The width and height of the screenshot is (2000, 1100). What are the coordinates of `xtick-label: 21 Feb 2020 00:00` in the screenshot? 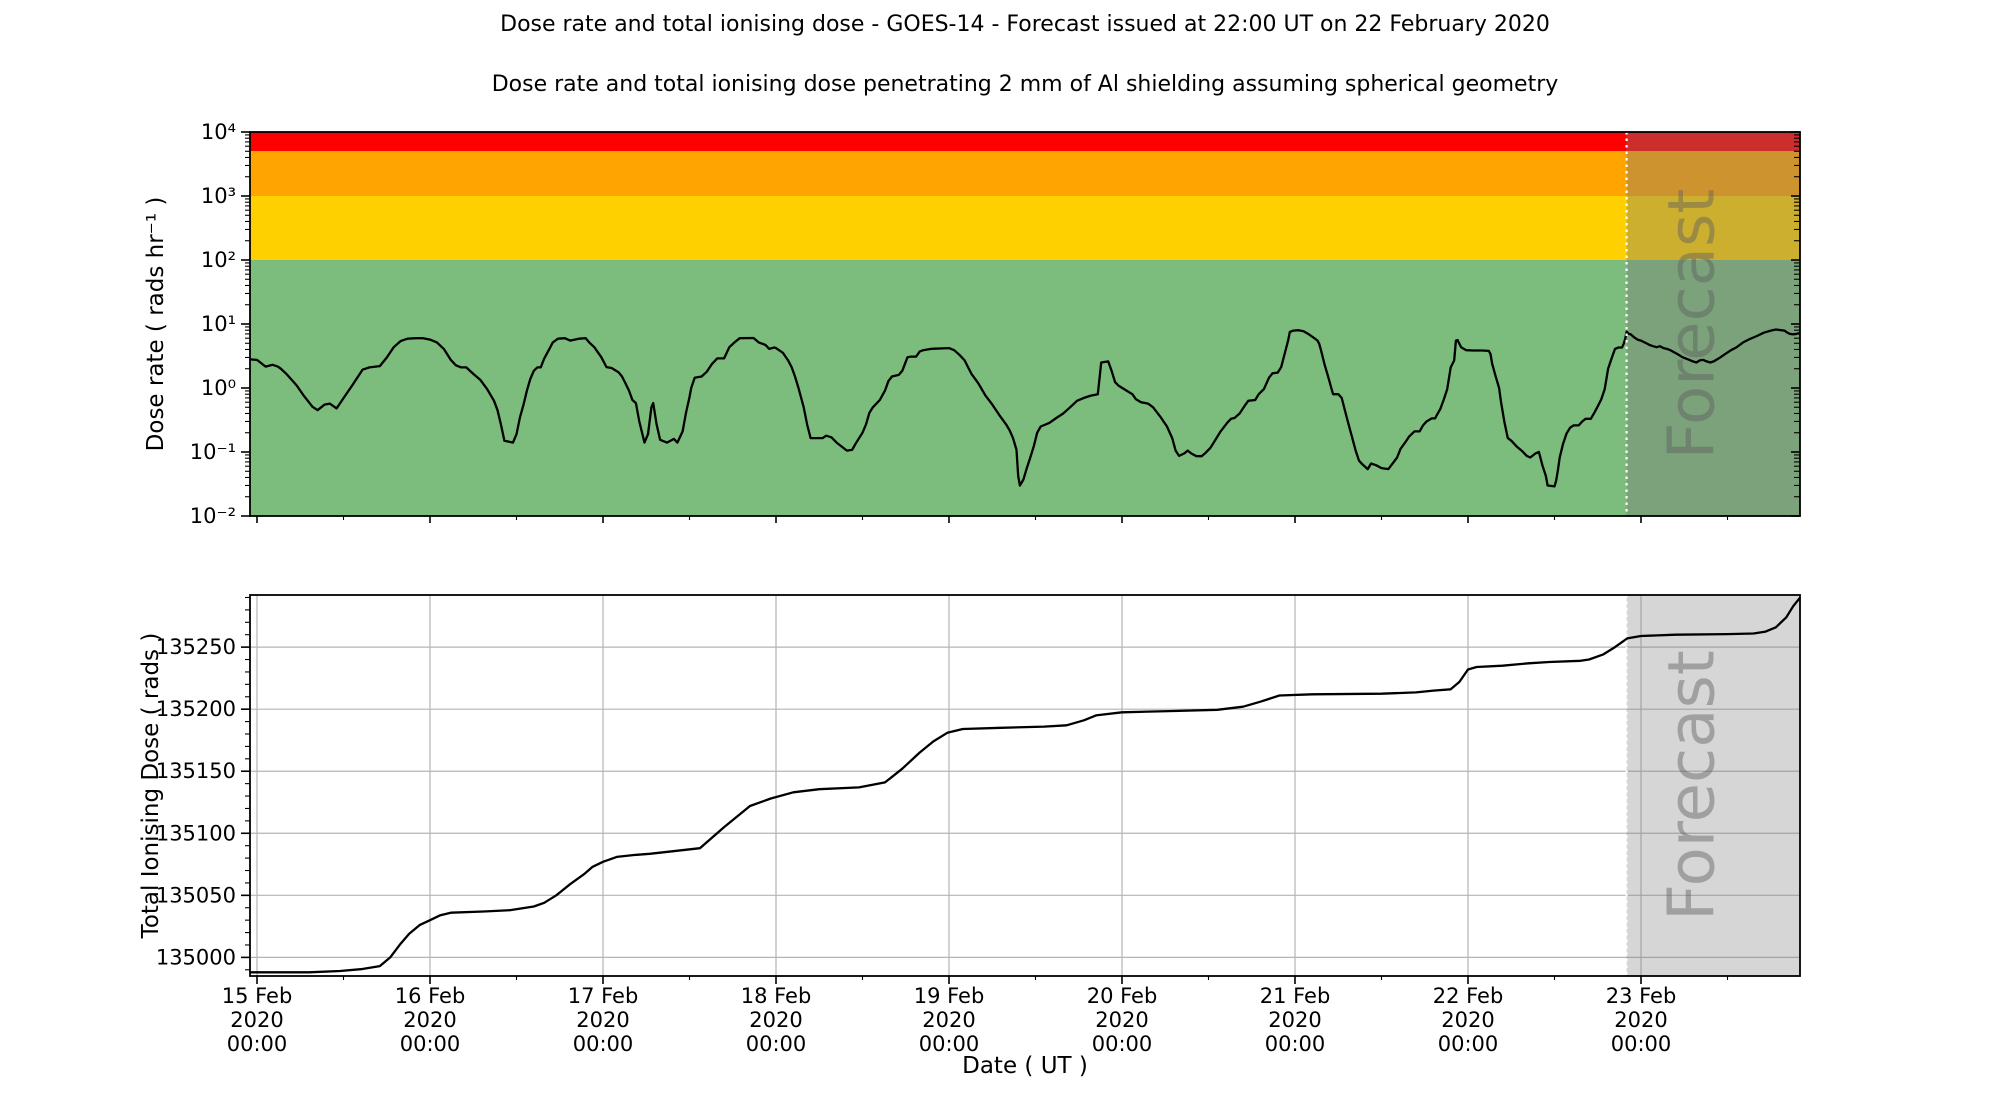 It's located at (1295, 1020).